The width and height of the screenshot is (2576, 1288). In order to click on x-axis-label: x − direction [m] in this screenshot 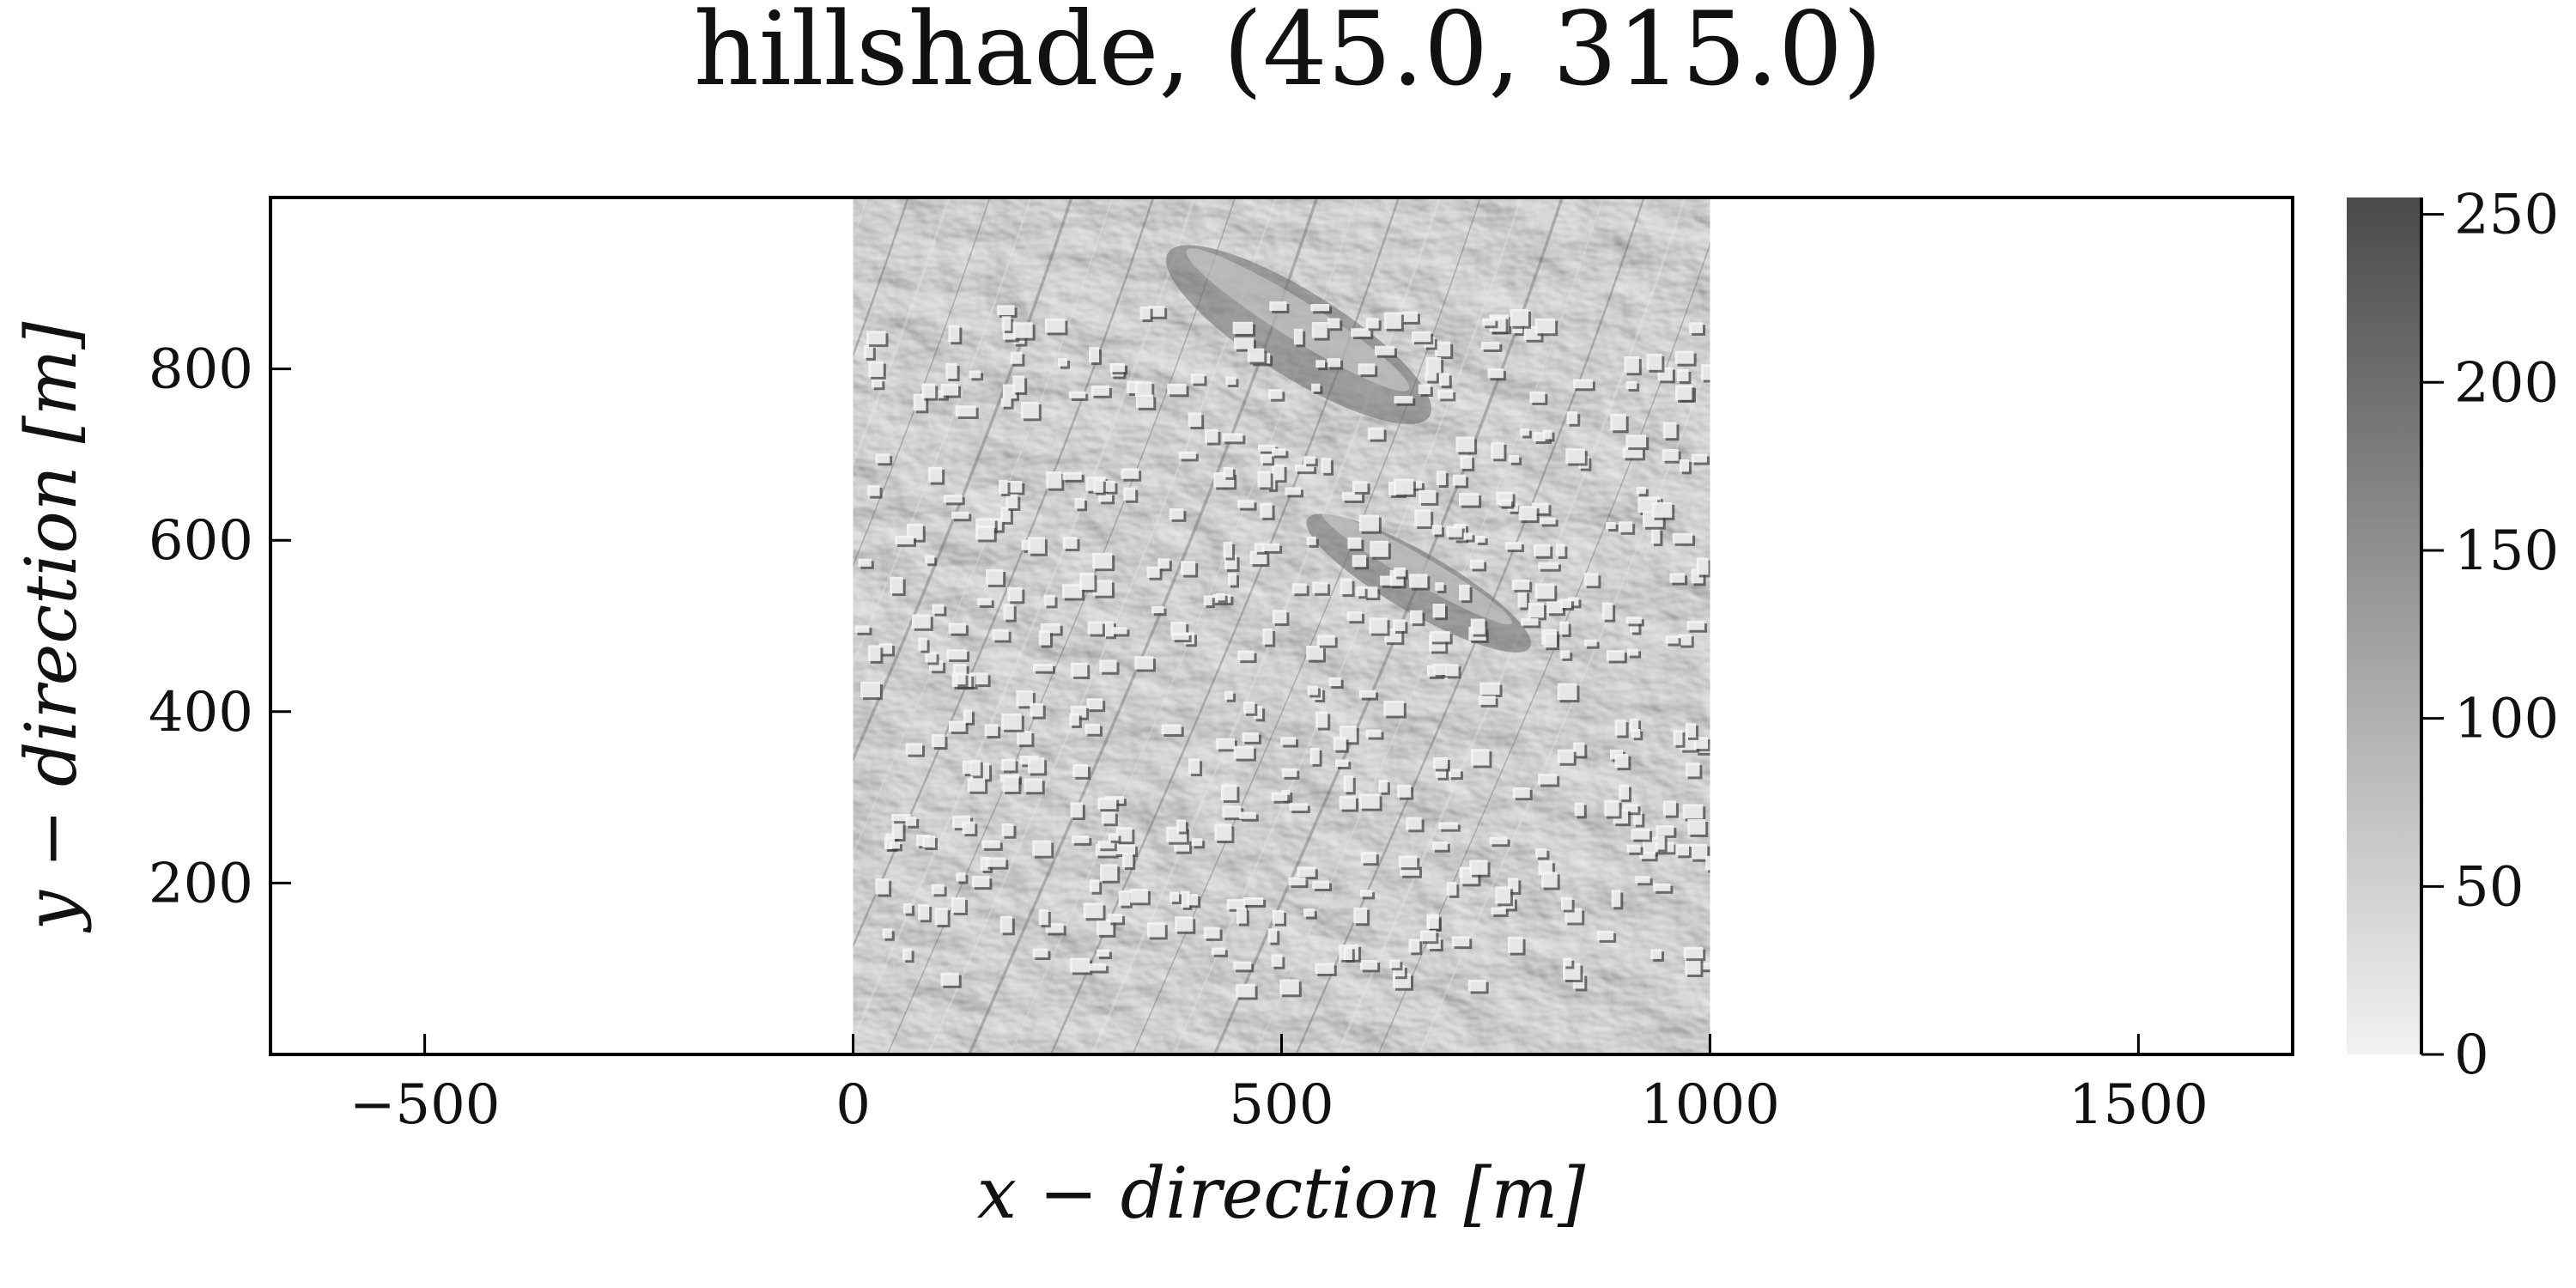, I will do `click(1282, 1194)`.